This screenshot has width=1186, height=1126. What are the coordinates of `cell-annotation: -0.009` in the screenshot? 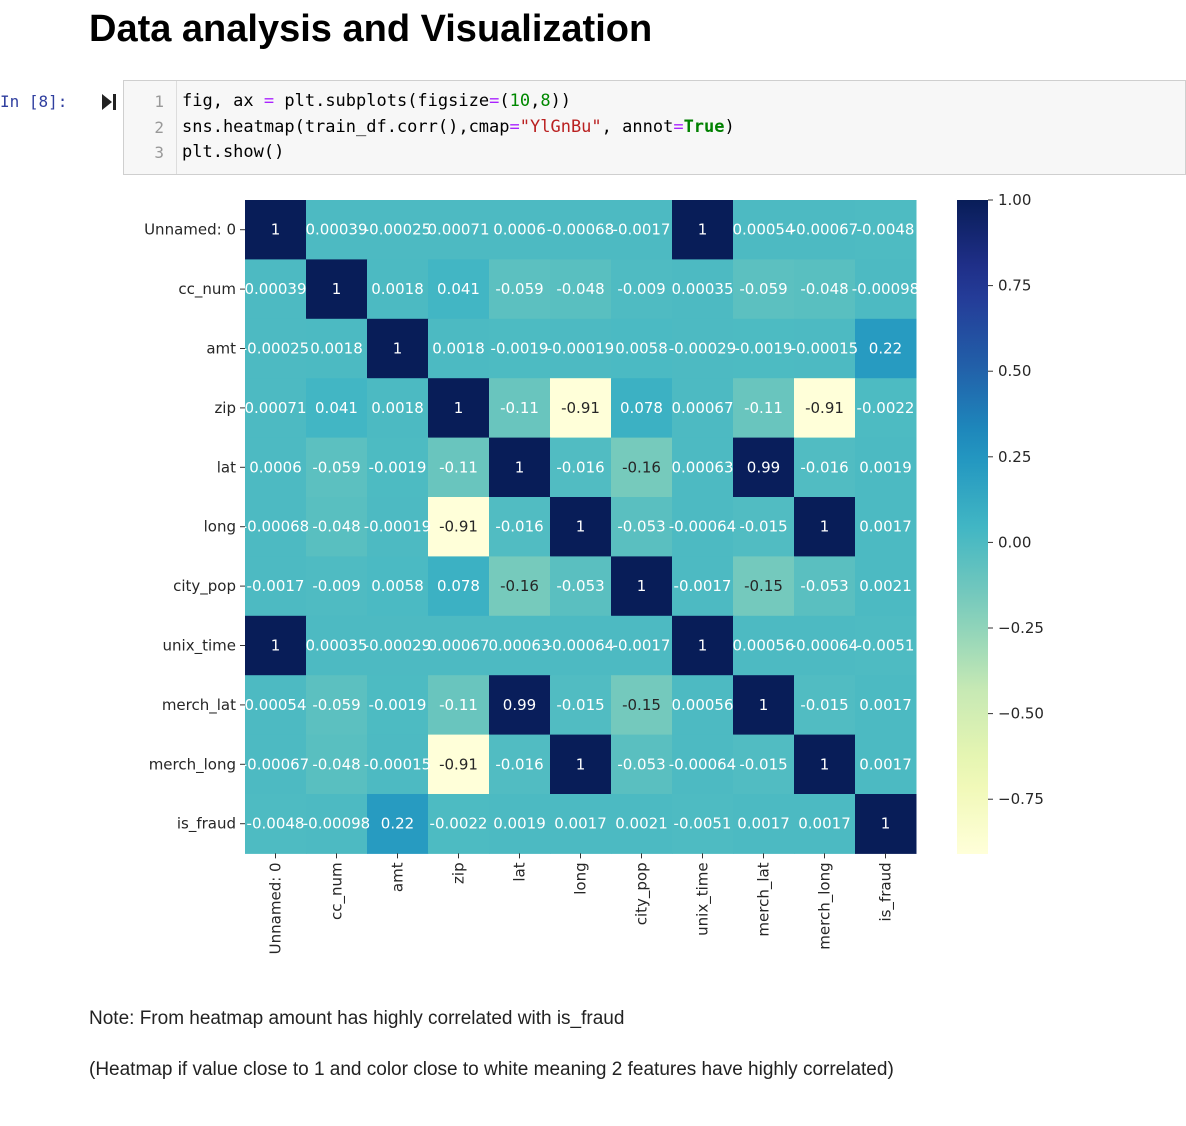 It's located at (336, 586).